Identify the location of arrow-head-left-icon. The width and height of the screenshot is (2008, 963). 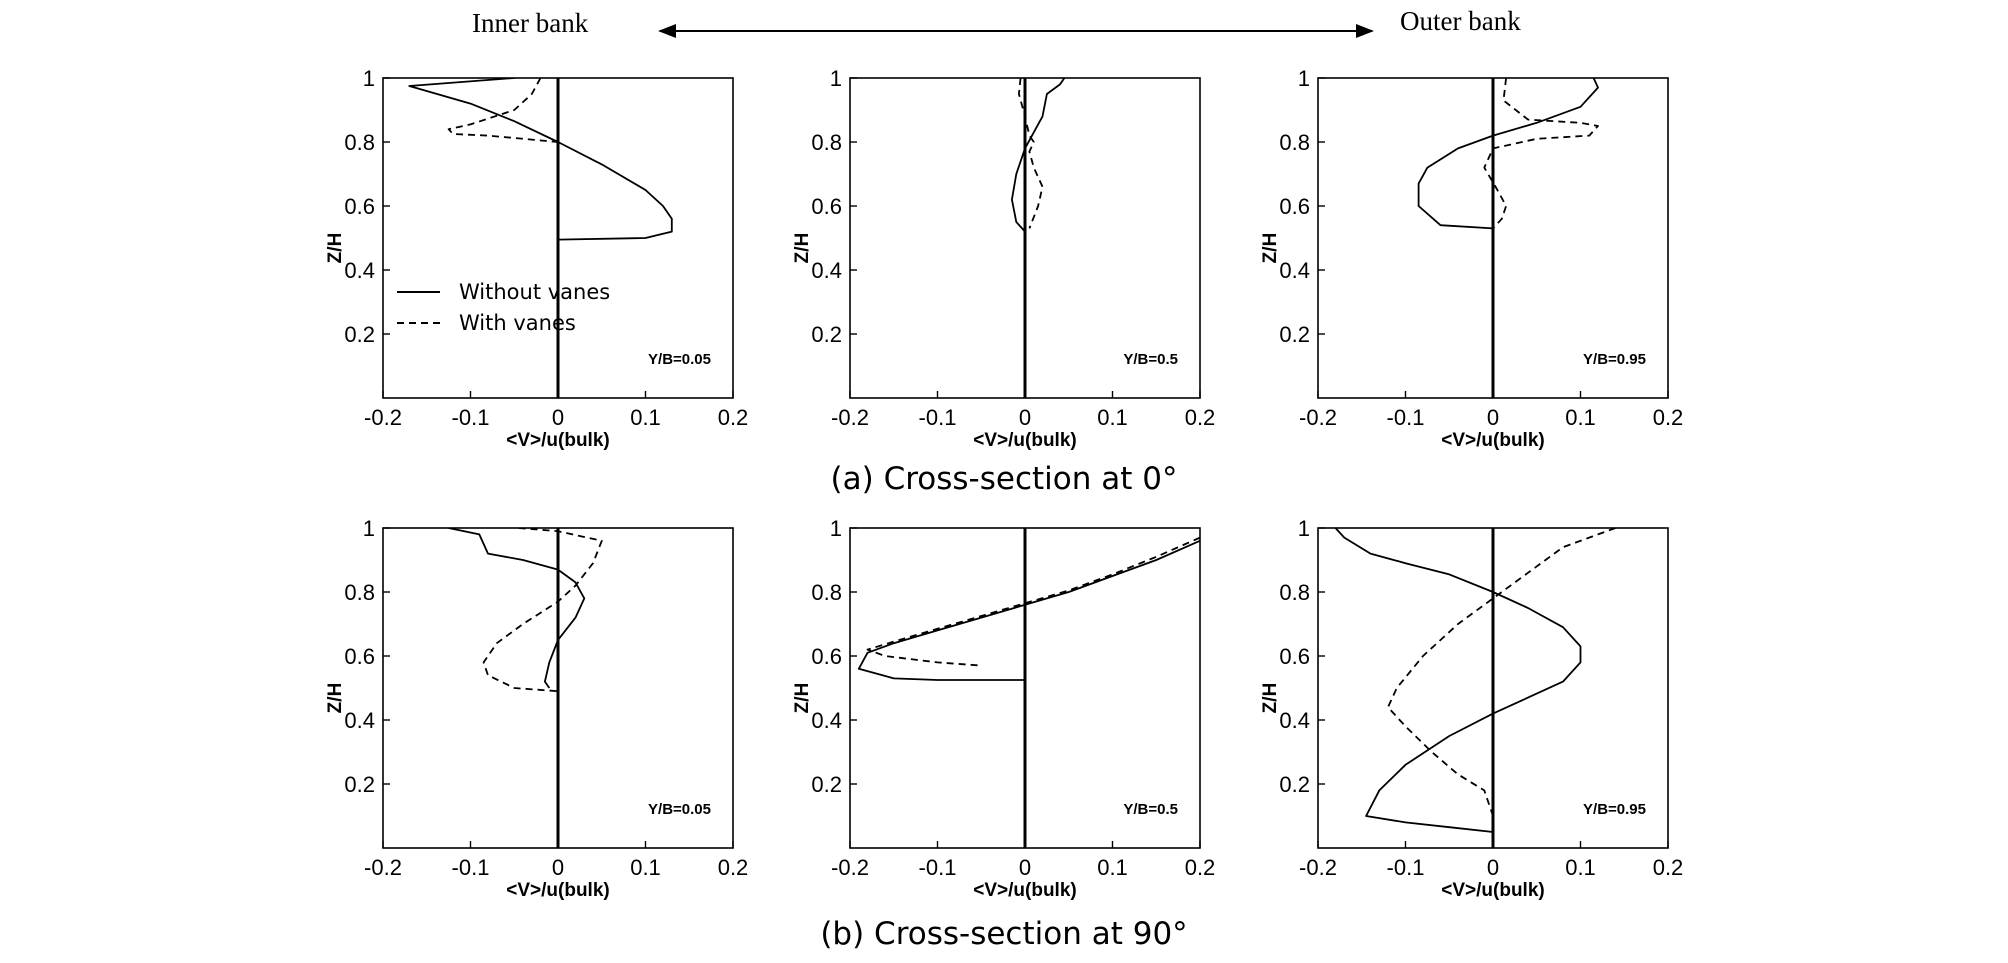
(667, 31).